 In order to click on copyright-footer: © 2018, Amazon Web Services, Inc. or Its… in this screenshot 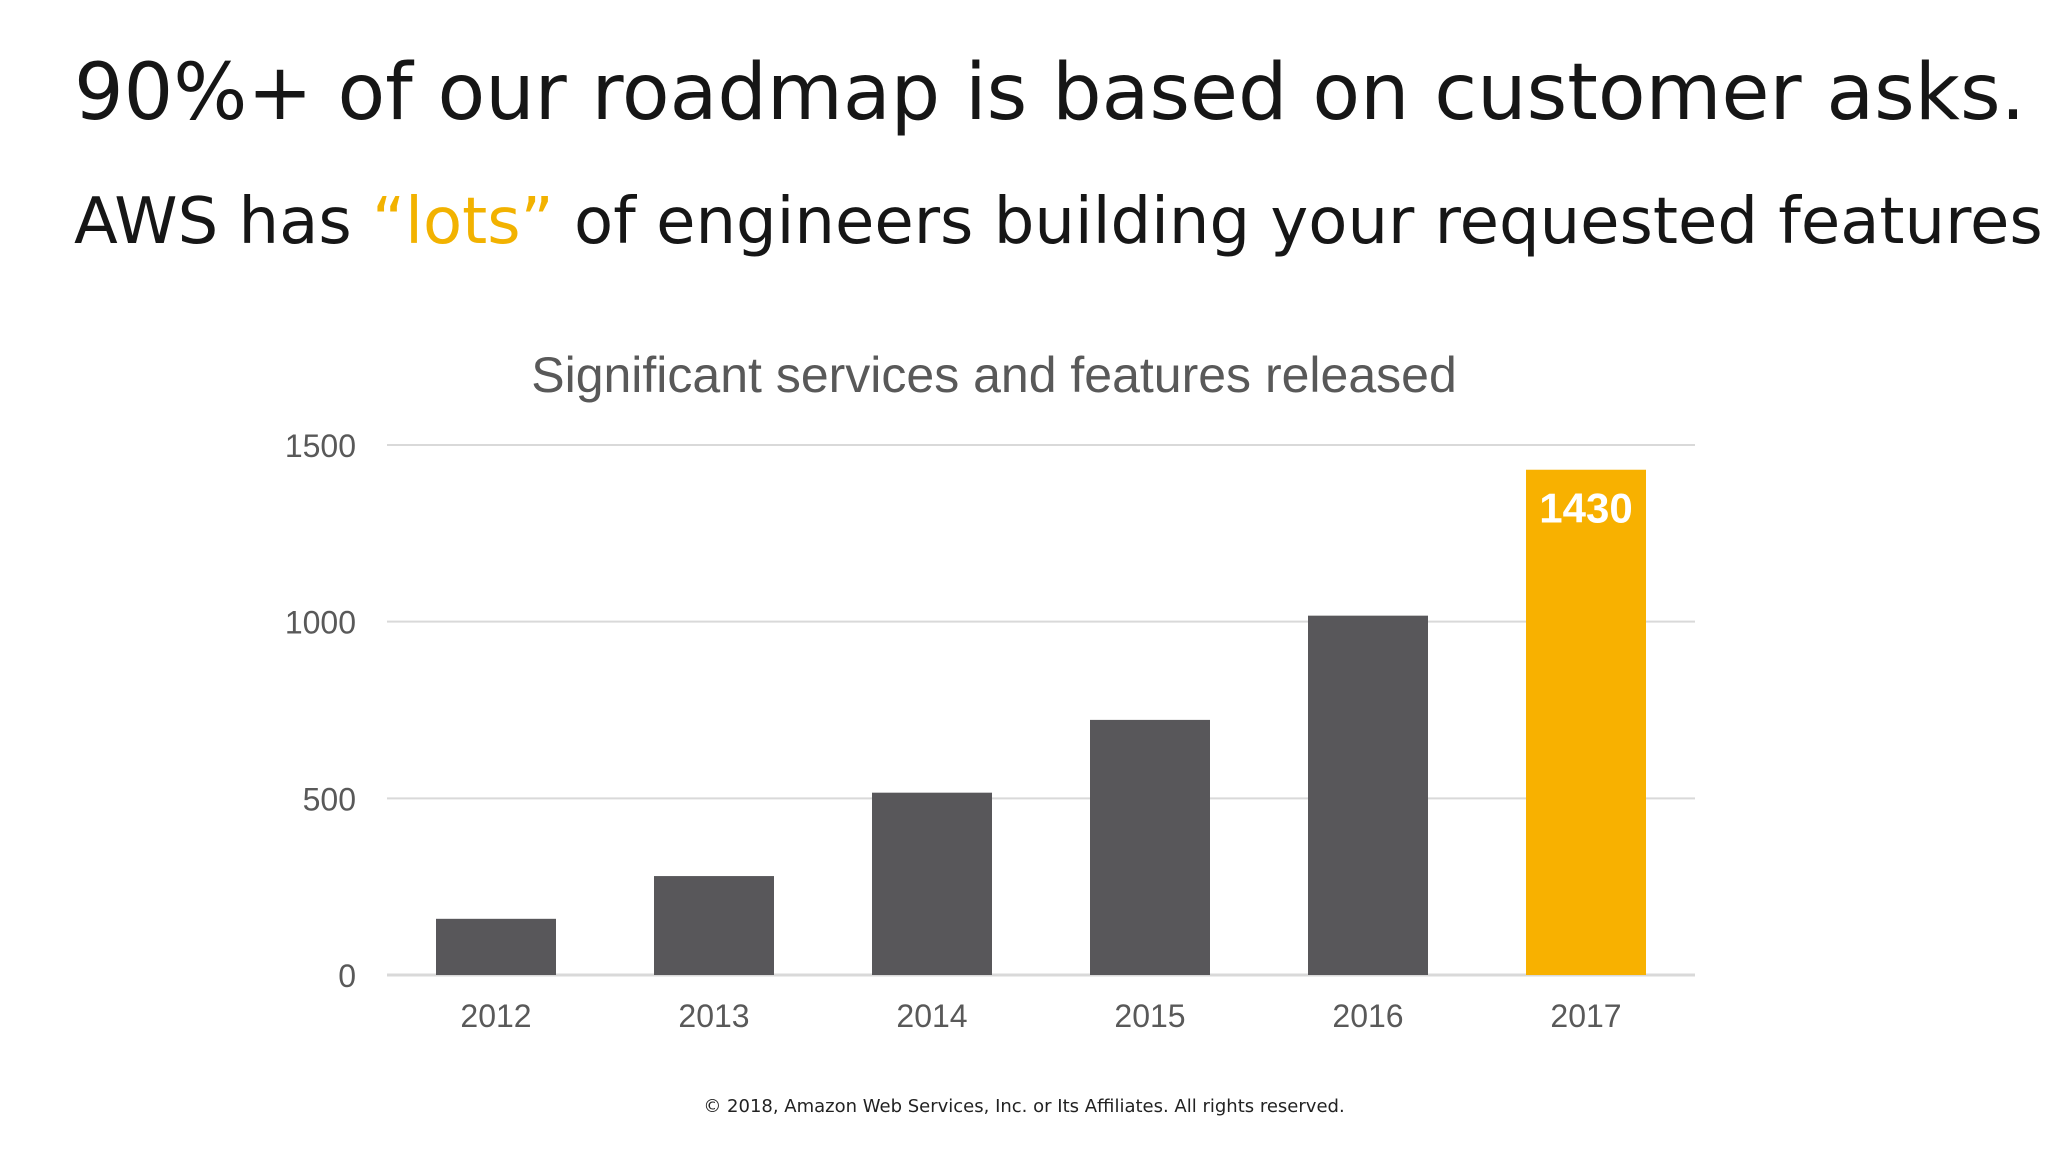, I will do `click(1024, 1106)`.